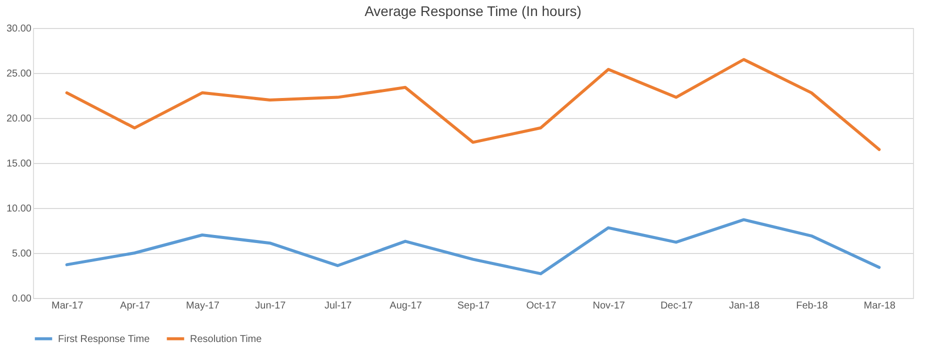 This screenshot has width=940, height=361. Describe the element at coordinates (677, 306) in the screenshot. I see `x-tick-label: Dec-17` at that location.